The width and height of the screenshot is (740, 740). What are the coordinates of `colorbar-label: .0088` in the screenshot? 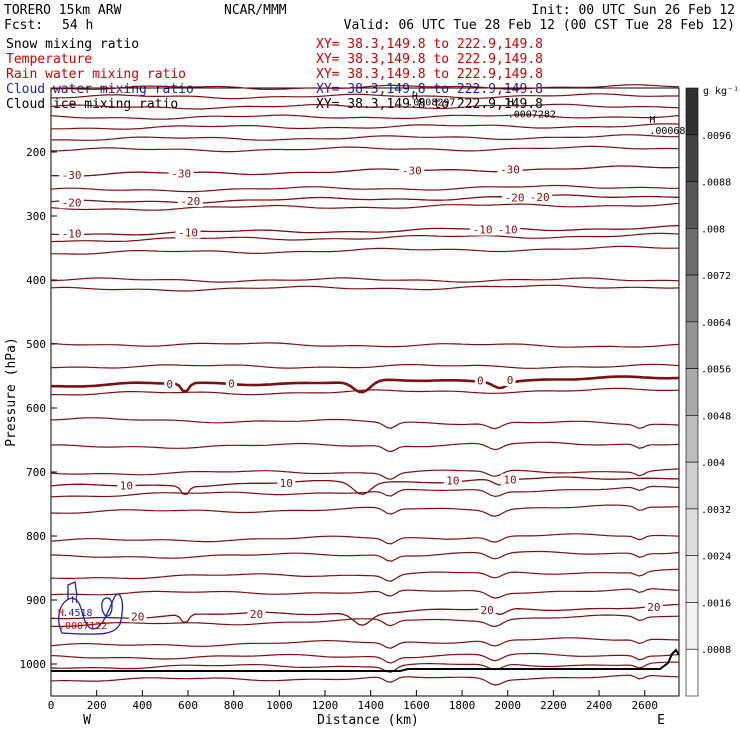 It's located at (716, 183).